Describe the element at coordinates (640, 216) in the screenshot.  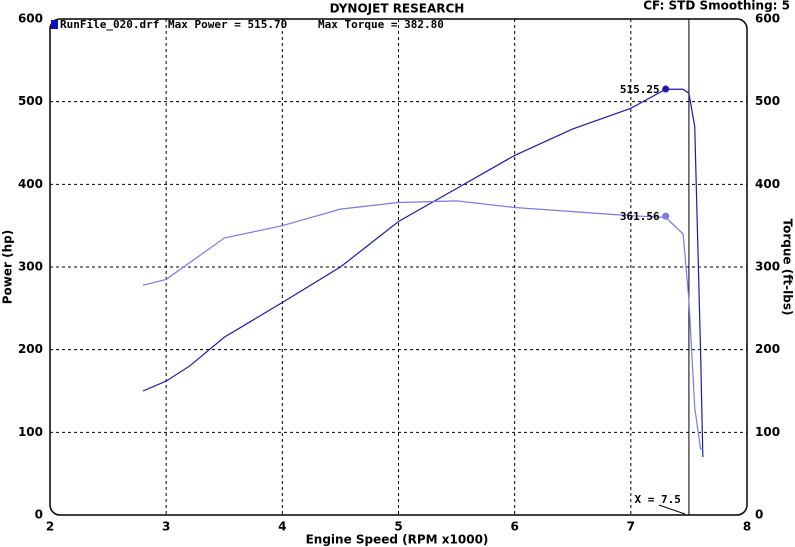
I see `marker-label: 361.56` at that location.